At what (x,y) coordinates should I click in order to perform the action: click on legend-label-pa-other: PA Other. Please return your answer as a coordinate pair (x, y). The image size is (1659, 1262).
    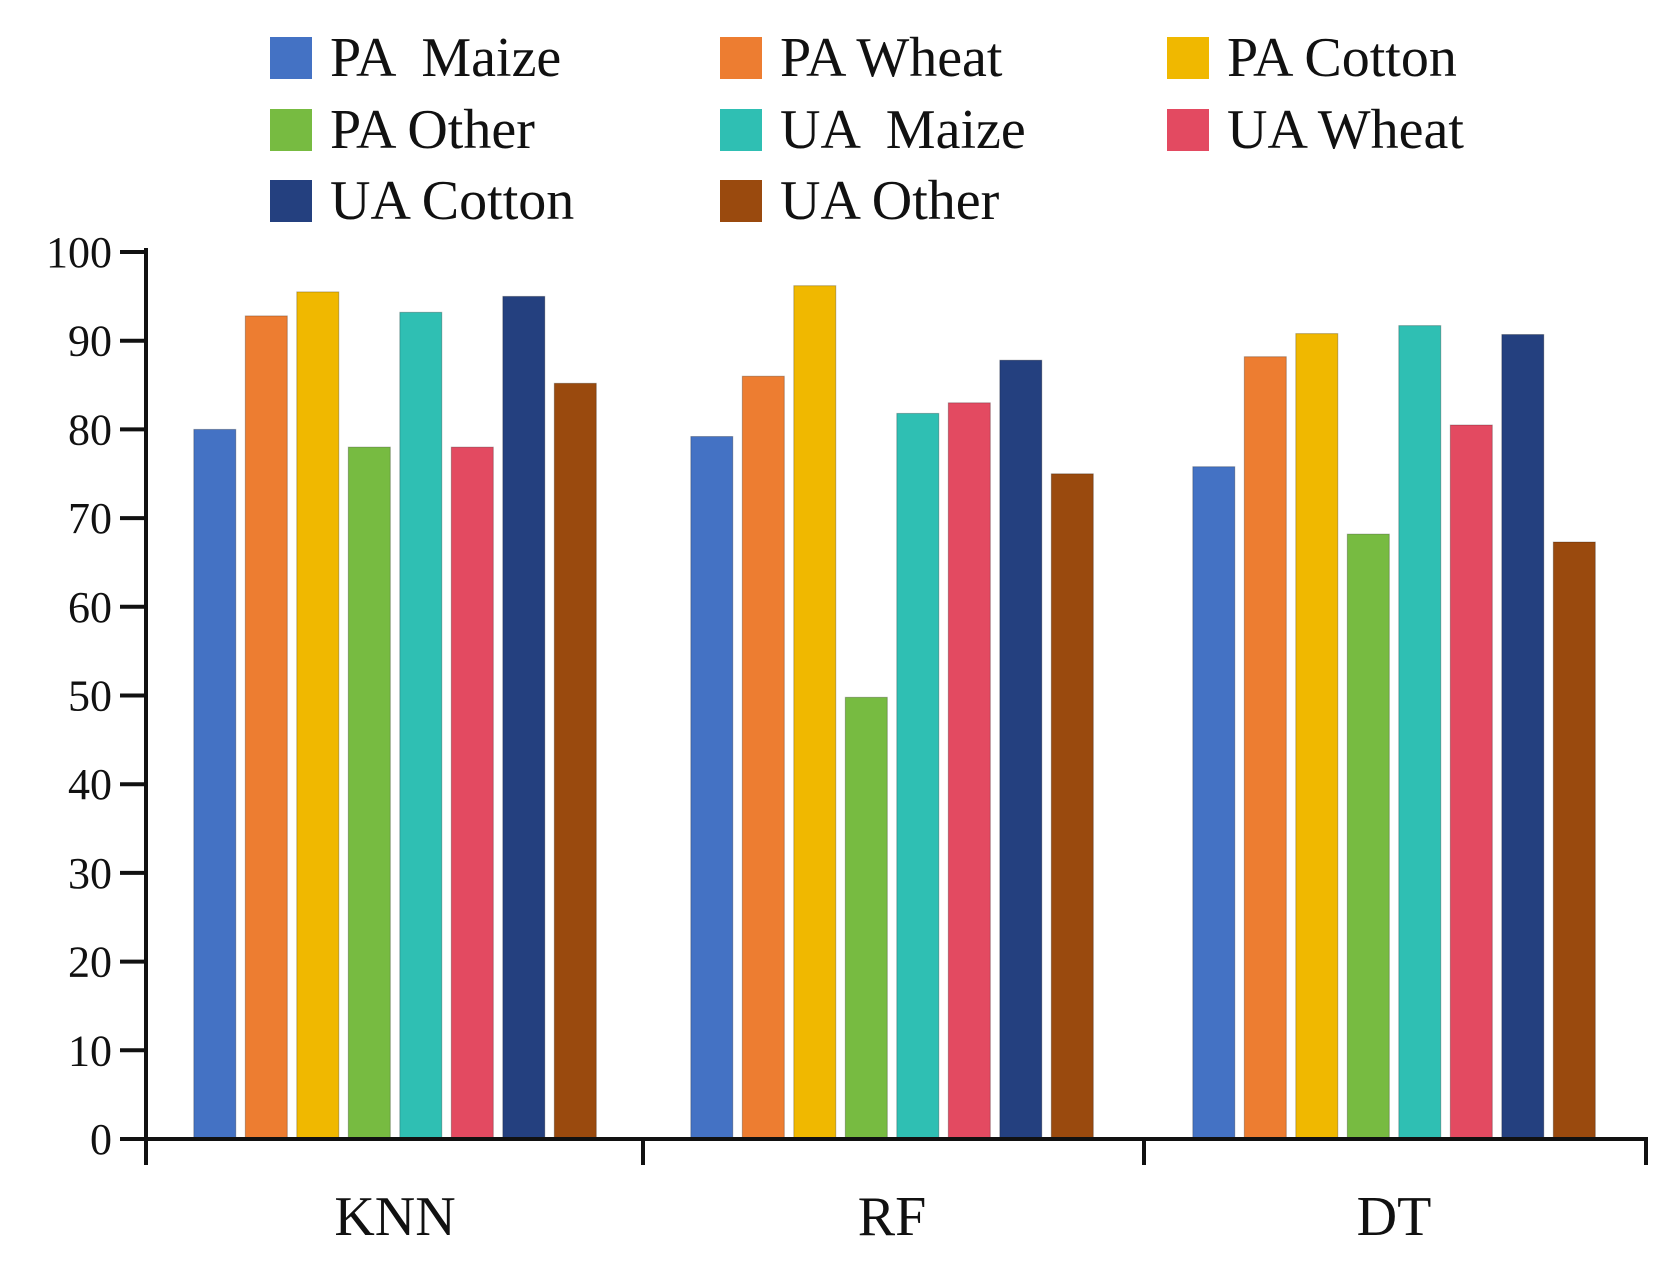
    Looking at the image, I should click on (432, 130).